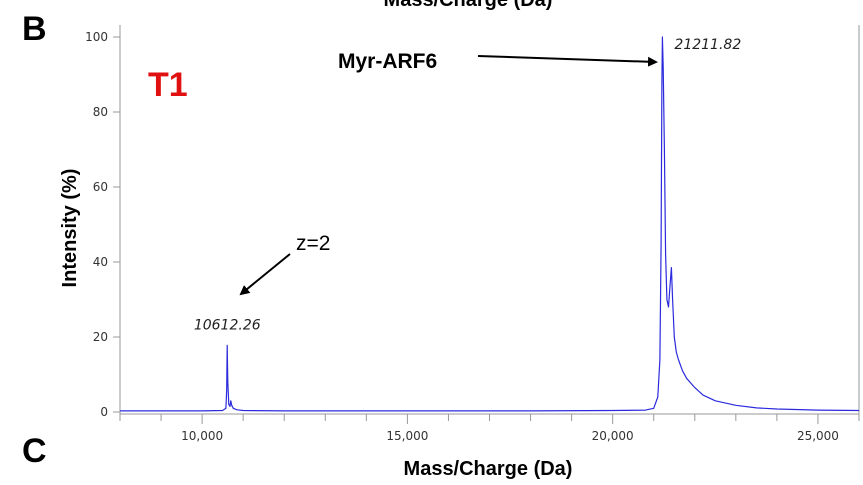 This screenshot has width=863, height=485. Describe the element at coordinates (387, 61) in the screenshot. I see `main-peak-name: Myr-ARF6` at that location.